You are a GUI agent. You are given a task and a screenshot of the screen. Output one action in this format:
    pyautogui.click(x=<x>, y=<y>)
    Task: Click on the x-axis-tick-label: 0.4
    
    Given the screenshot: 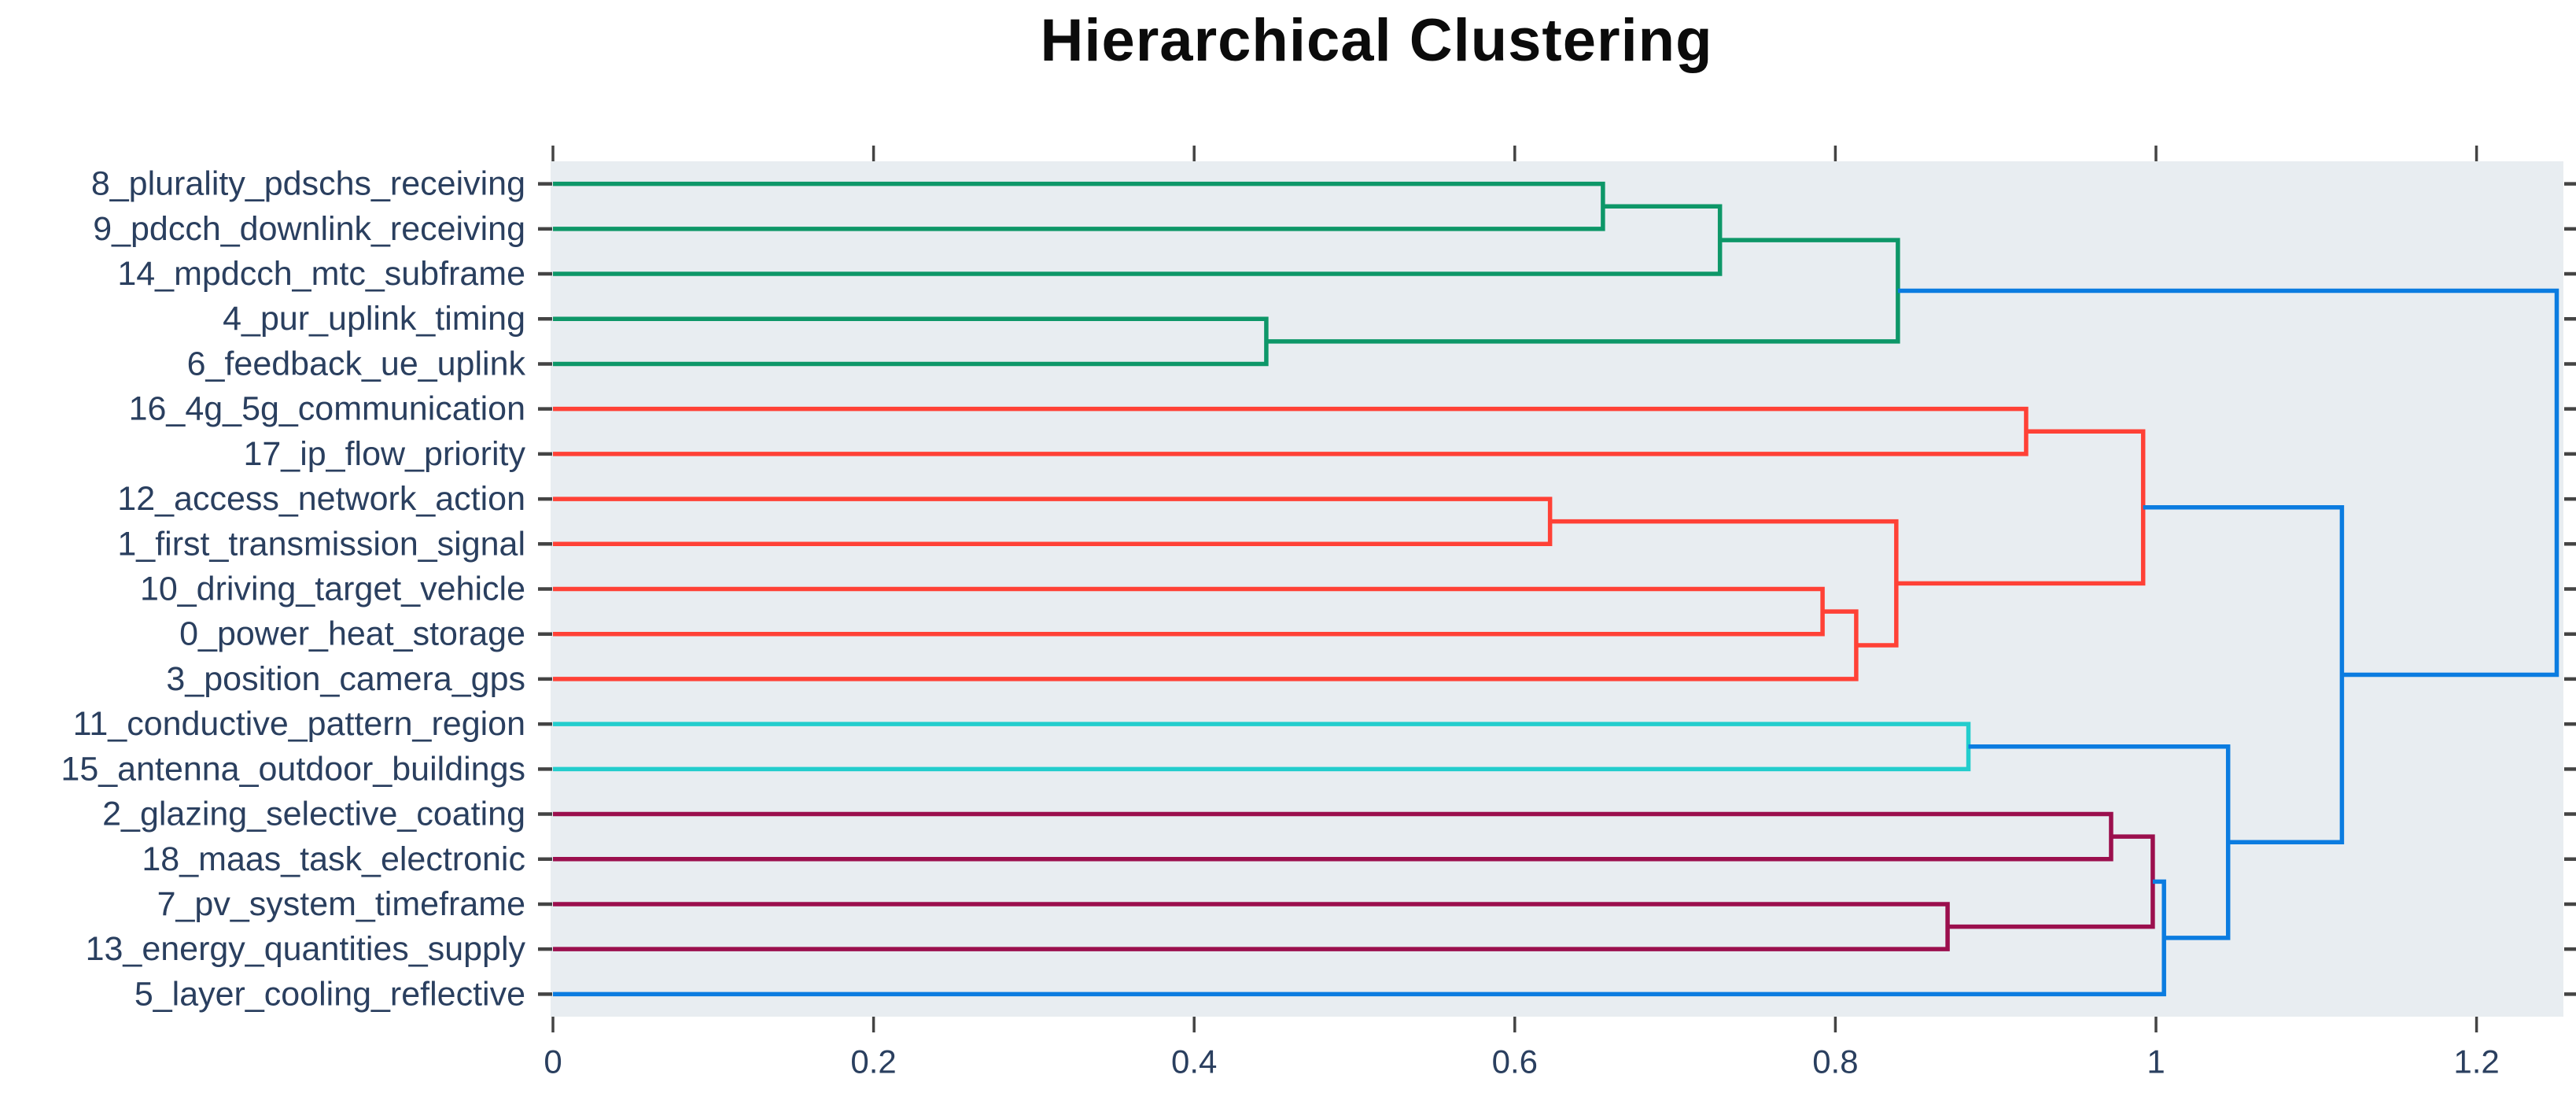 What is the action you would take?
    pyautogui.click(x=1194, y=1061)
    